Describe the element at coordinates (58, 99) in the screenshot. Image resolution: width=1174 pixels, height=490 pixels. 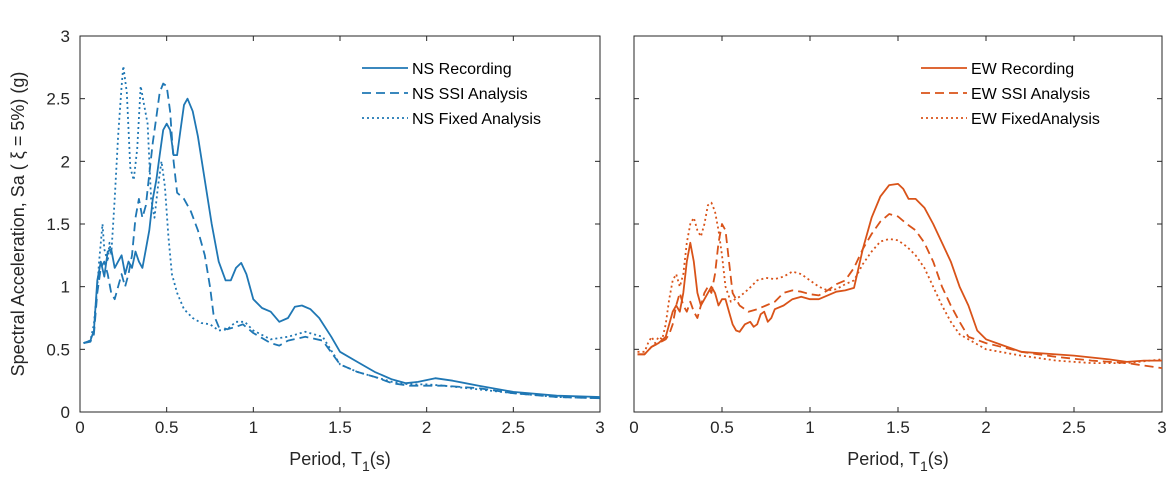
I see `y-tick-label: 2.5` at that location.